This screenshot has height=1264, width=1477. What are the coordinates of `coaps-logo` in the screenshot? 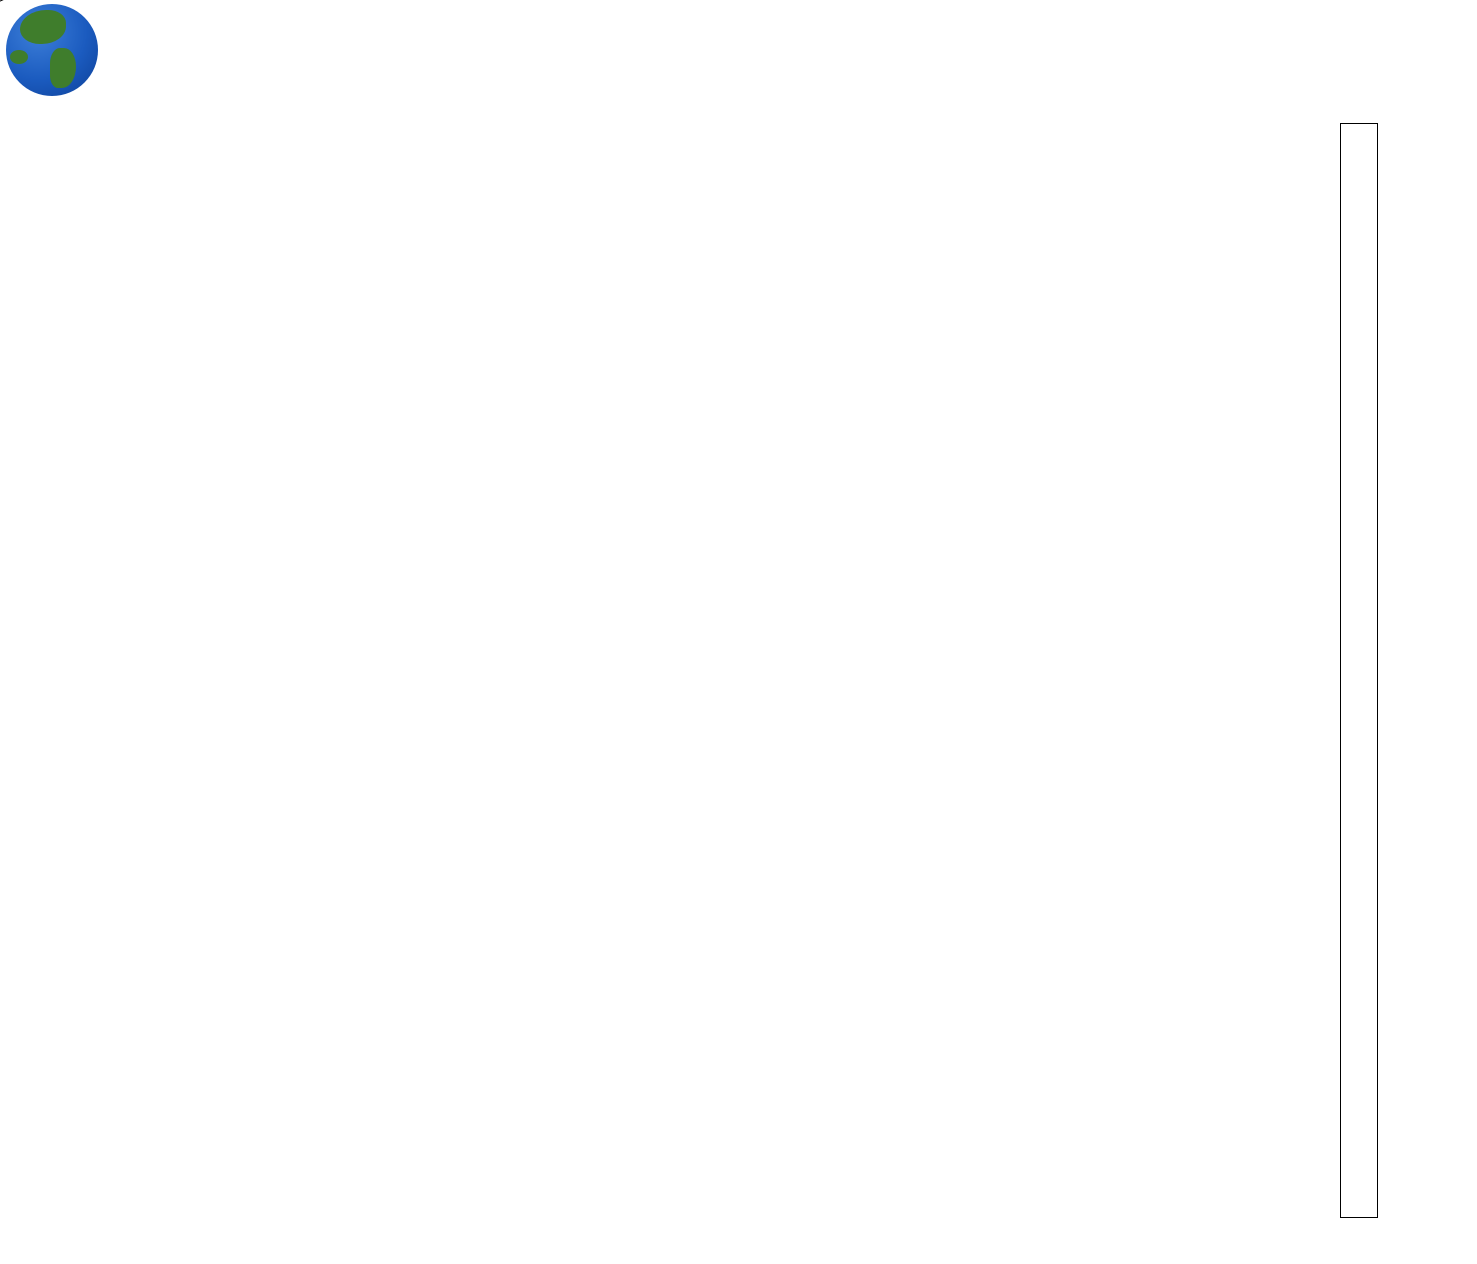 It's located at (52, 50).